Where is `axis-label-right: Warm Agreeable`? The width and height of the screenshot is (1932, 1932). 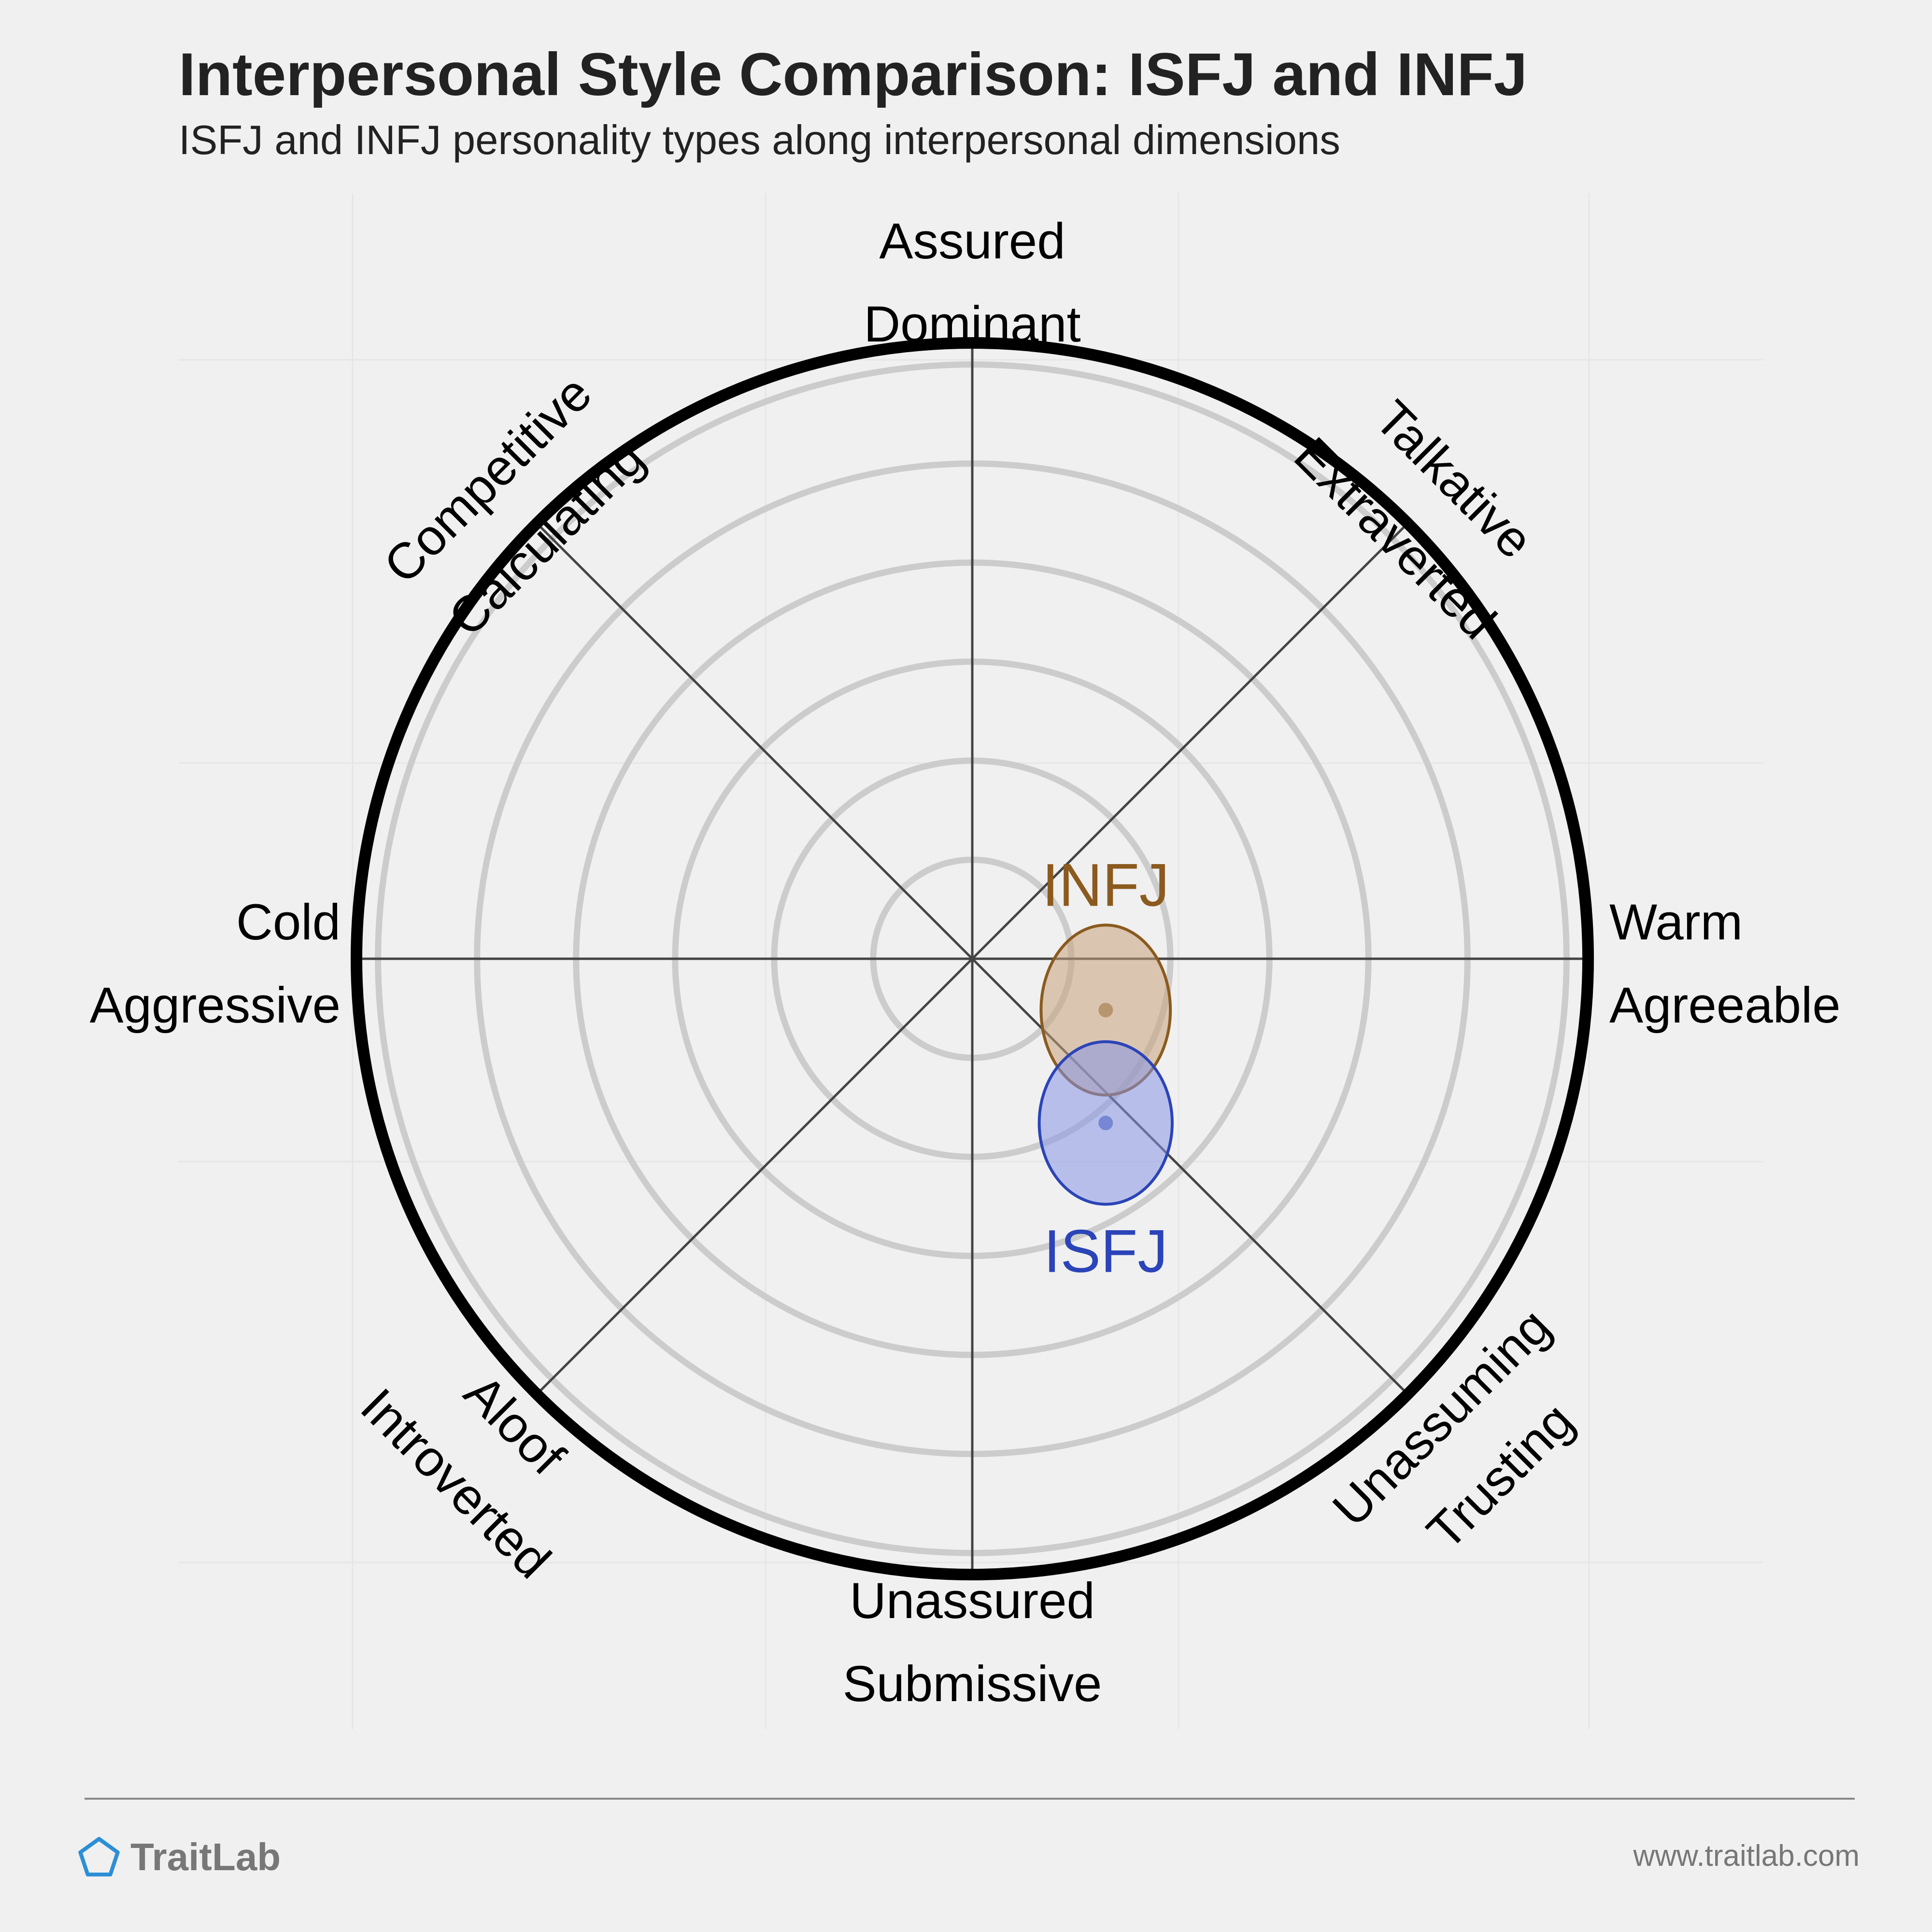
axis-label-right: Warm Agreeable is located at coordinates (1725, 964).